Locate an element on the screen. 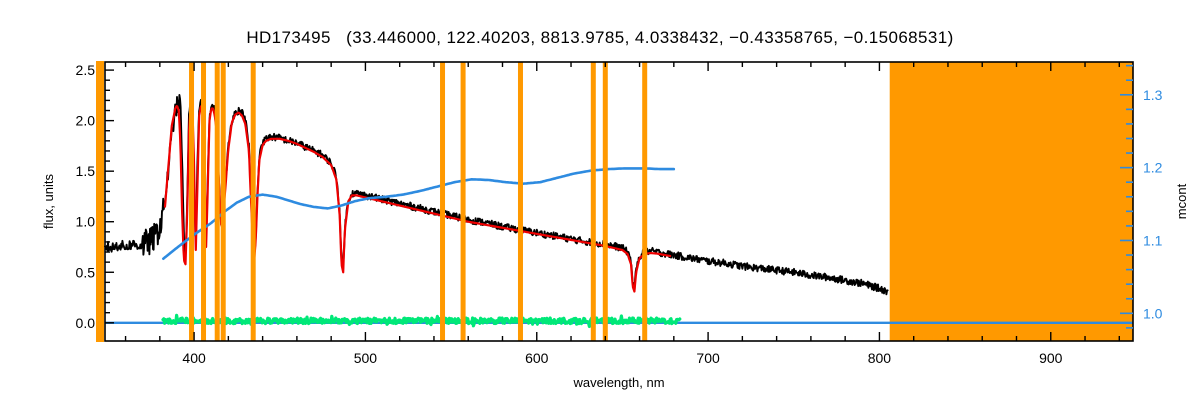 The image size is (1200, 400). x-tick-label: 700 is located at coordinates (708, 358).